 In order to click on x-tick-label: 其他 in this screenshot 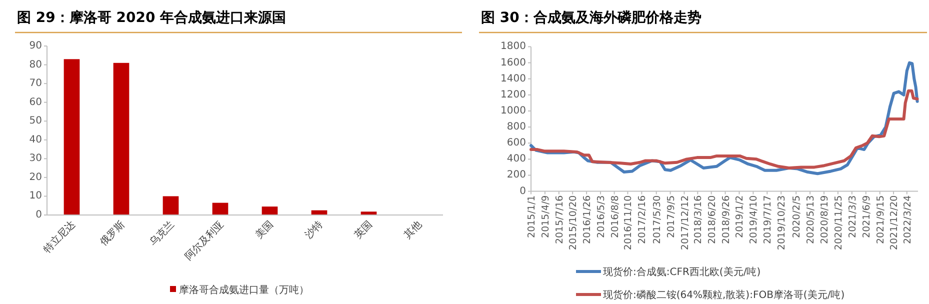, I will do `click(413, 230)`.